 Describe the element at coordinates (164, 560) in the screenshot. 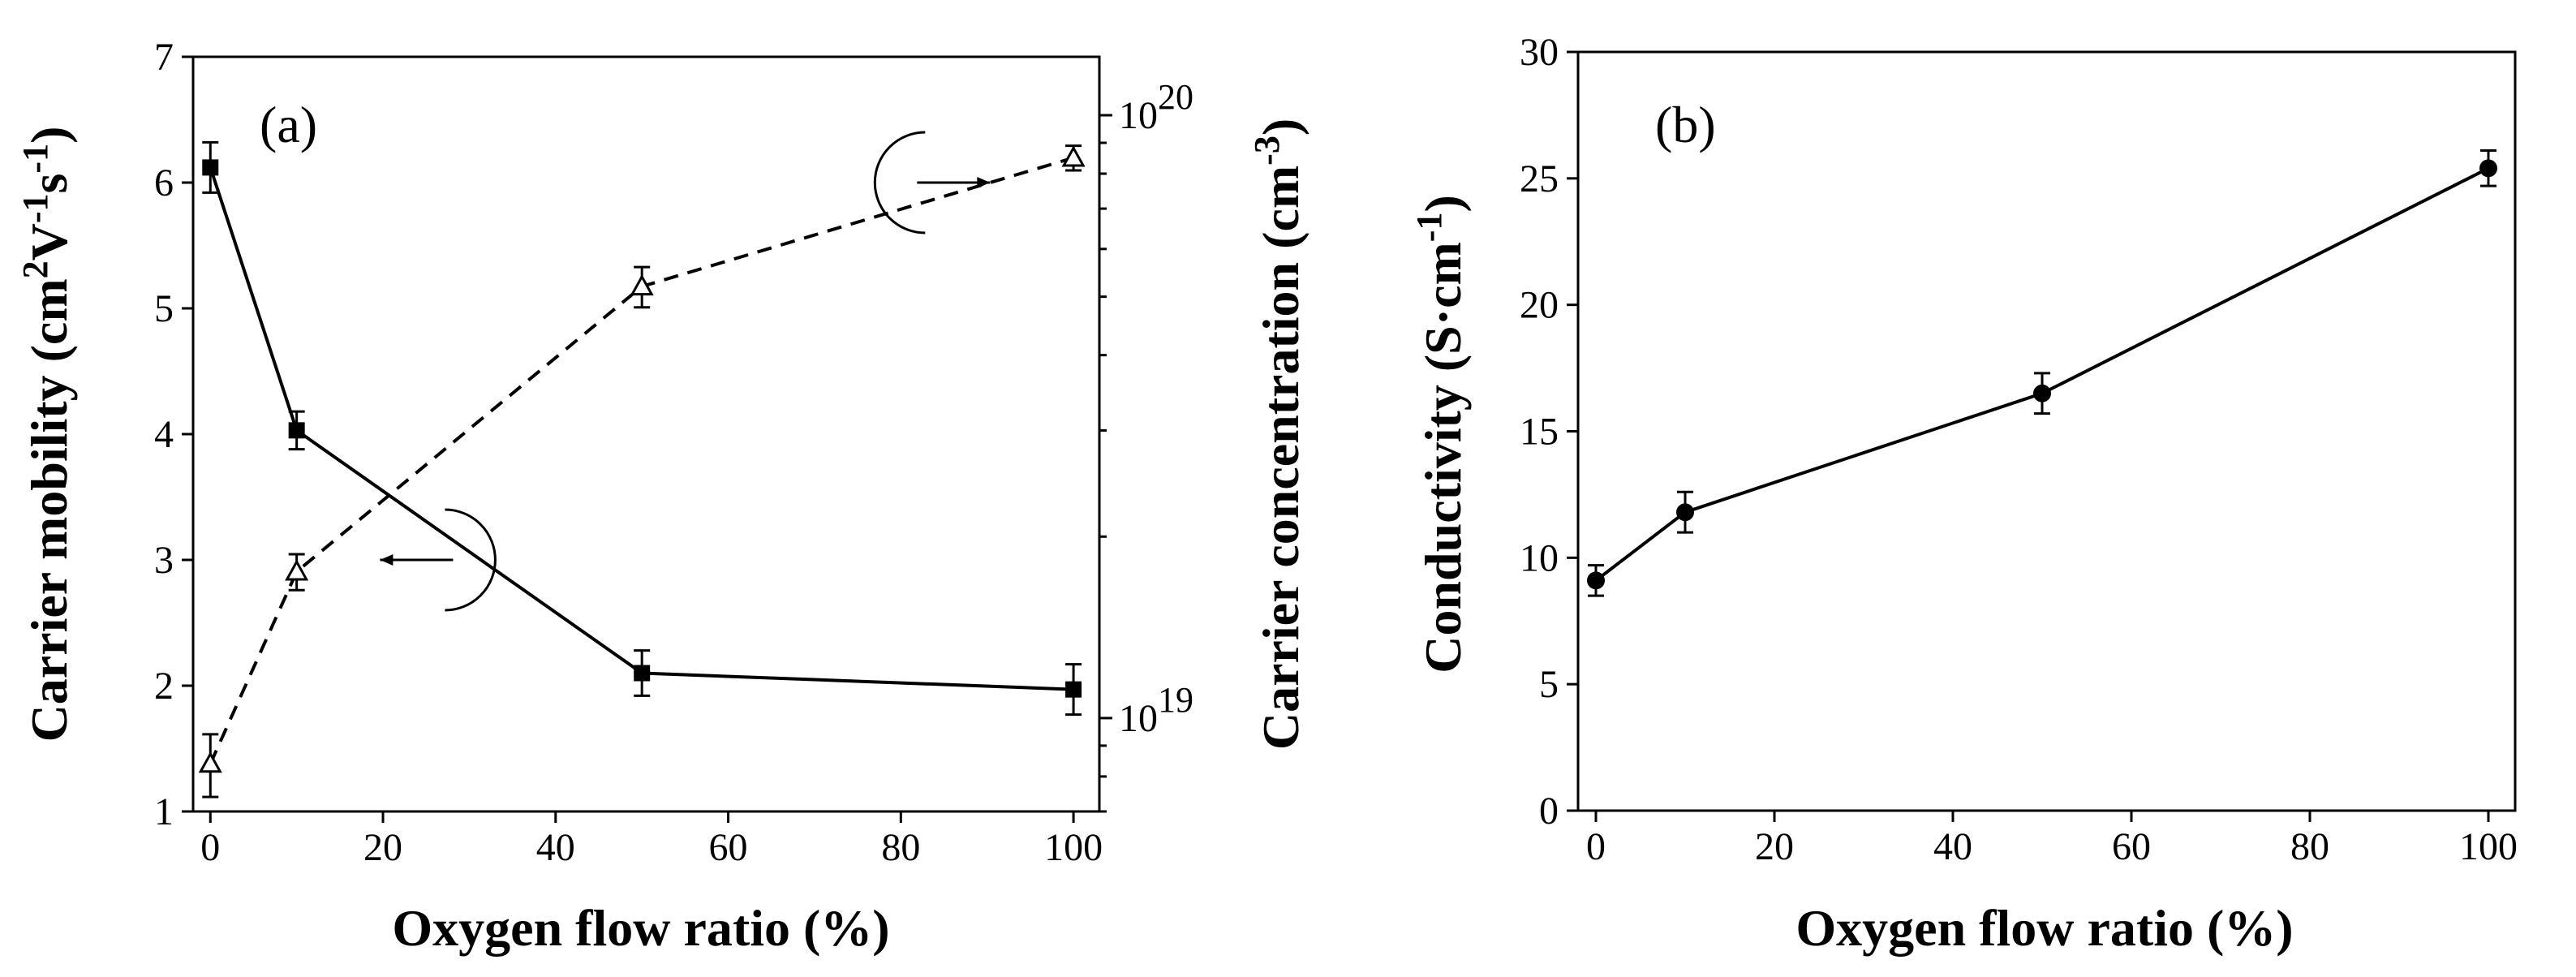

I see `y-tick-label: 3` at that location.